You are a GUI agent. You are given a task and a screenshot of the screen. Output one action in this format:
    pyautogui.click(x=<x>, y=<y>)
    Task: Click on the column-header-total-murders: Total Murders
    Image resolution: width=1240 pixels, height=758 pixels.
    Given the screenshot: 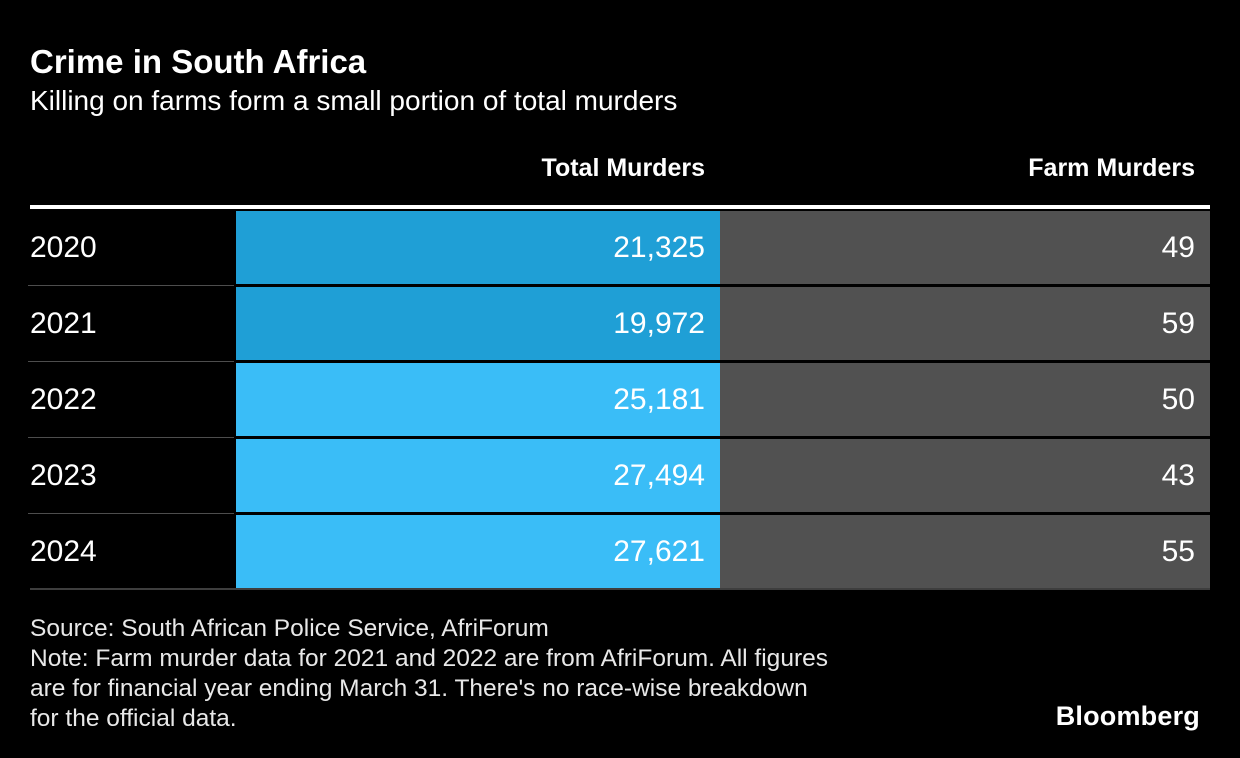 What is the action you would take?
    pyautogui.click(x=623, y=168)
    